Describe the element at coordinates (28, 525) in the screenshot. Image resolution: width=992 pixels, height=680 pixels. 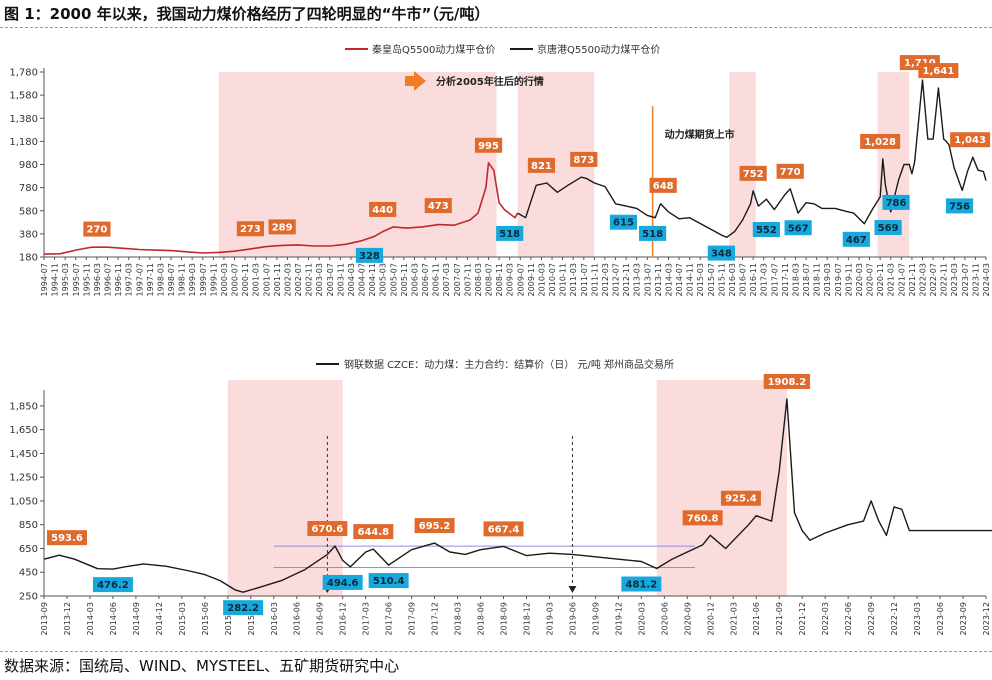
I see `y-tick-label: 850` at that location.